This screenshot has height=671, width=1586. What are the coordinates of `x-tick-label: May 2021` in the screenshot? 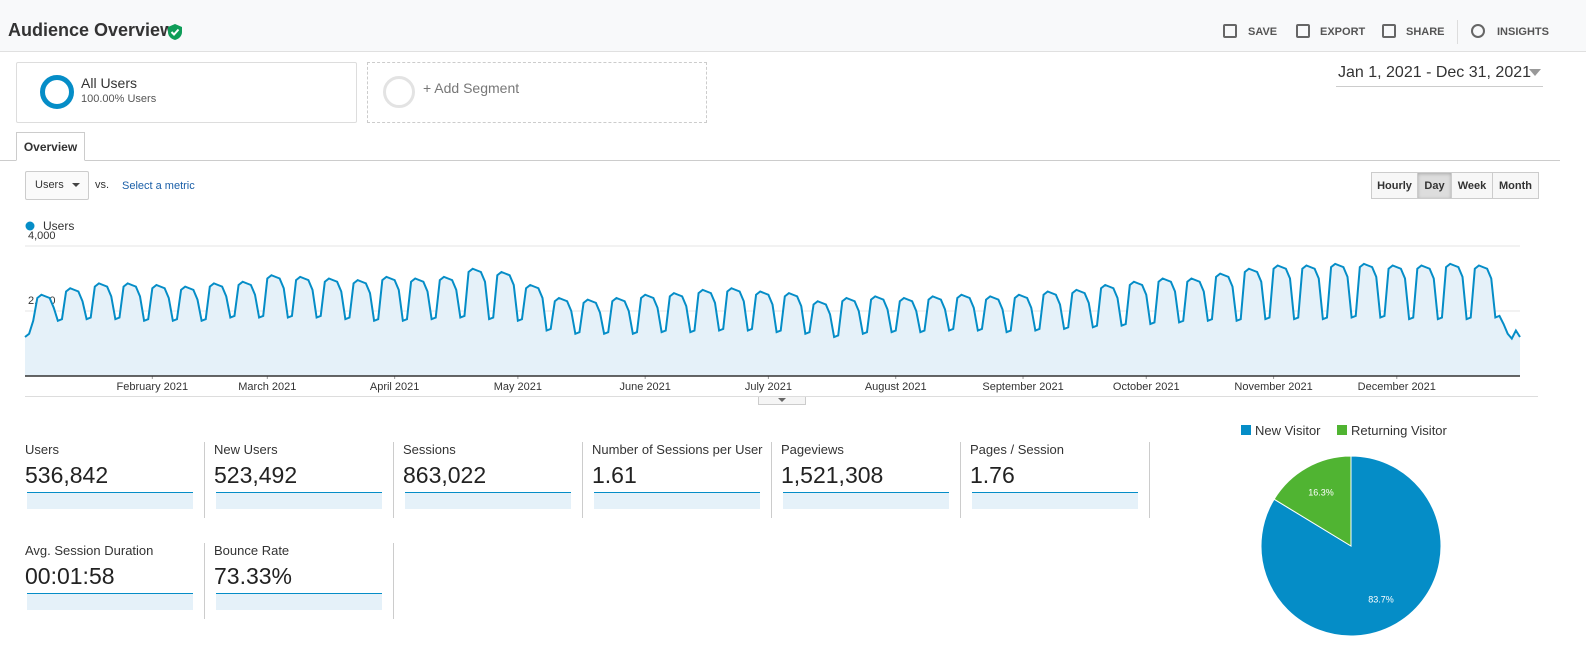 It's located at (518, 387).